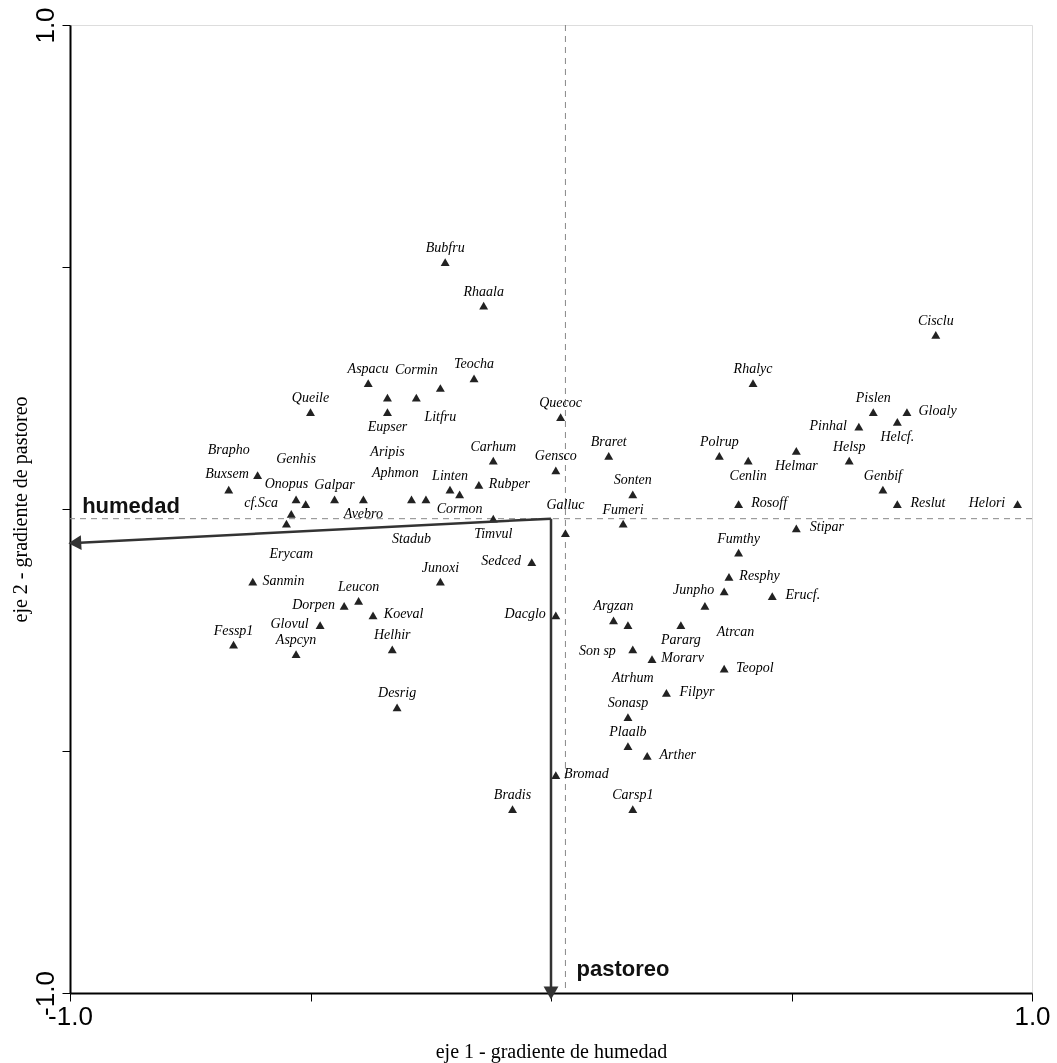  Describe the element at coordinates (986, 503) in the screenshot. I see `annotation: Helori` at that location.